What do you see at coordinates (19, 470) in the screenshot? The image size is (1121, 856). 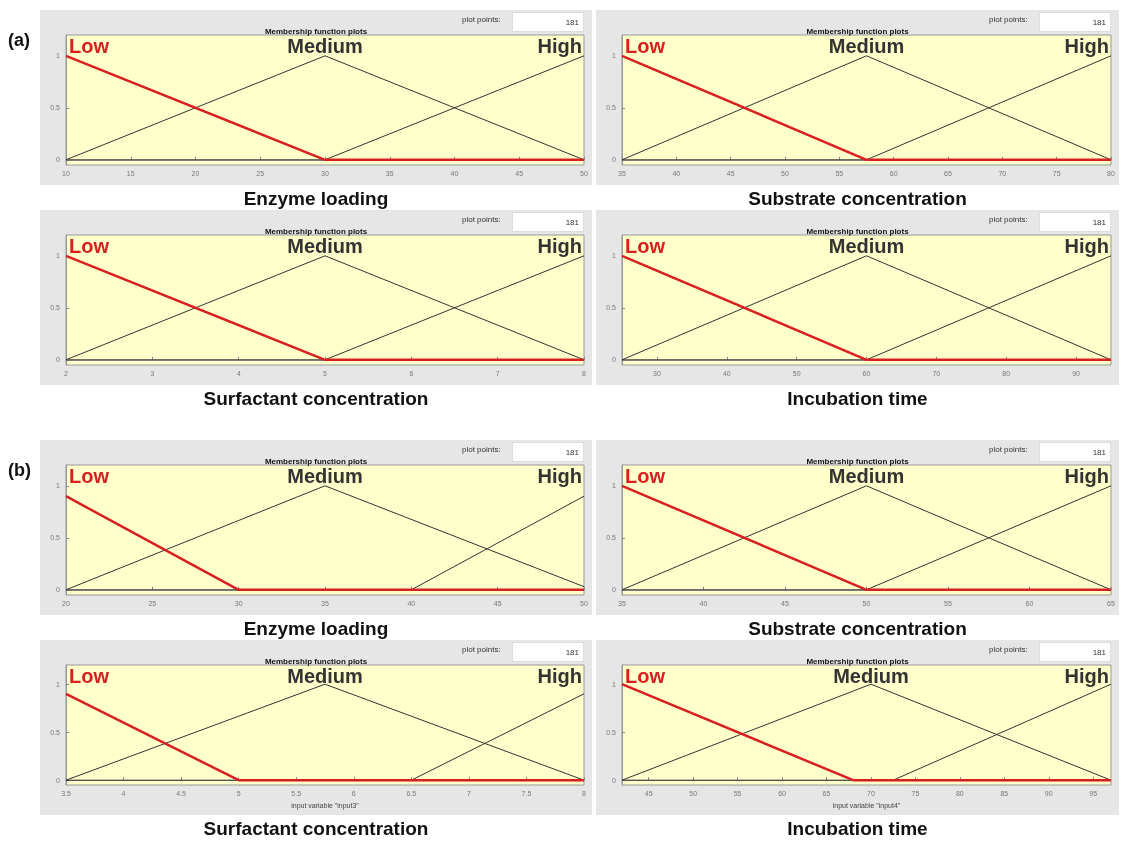 I see `text: (b)` at bounding box center [19, 470].